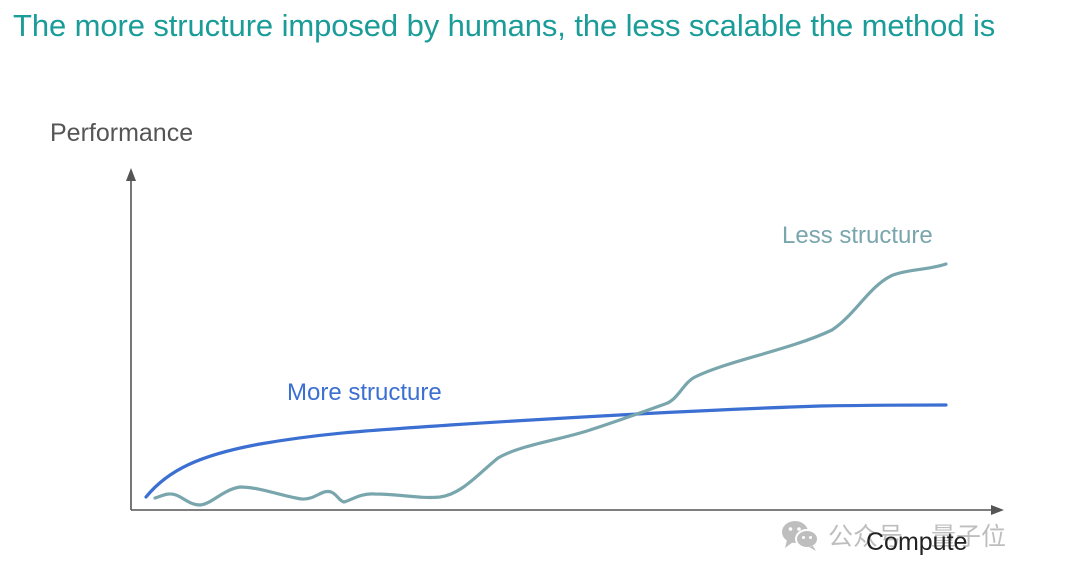  I want to click on watermark-text-right: 量子位, so click(969, 537).